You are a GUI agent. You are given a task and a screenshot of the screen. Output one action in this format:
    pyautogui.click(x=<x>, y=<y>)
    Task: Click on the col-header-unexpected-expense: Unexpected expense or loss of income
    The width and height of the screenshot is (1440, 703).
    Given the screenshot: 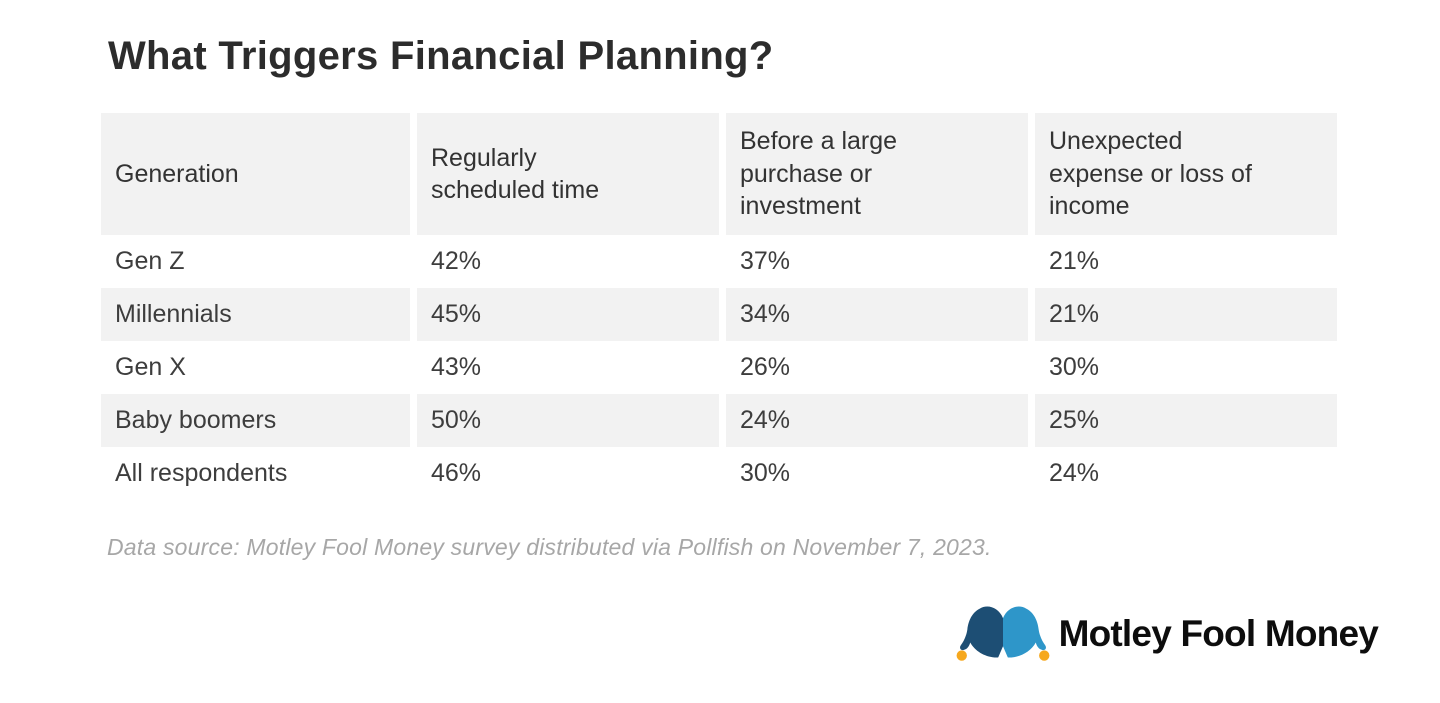 What is the action you would take?
    pyautogui.click(x=1182, y=174)
    